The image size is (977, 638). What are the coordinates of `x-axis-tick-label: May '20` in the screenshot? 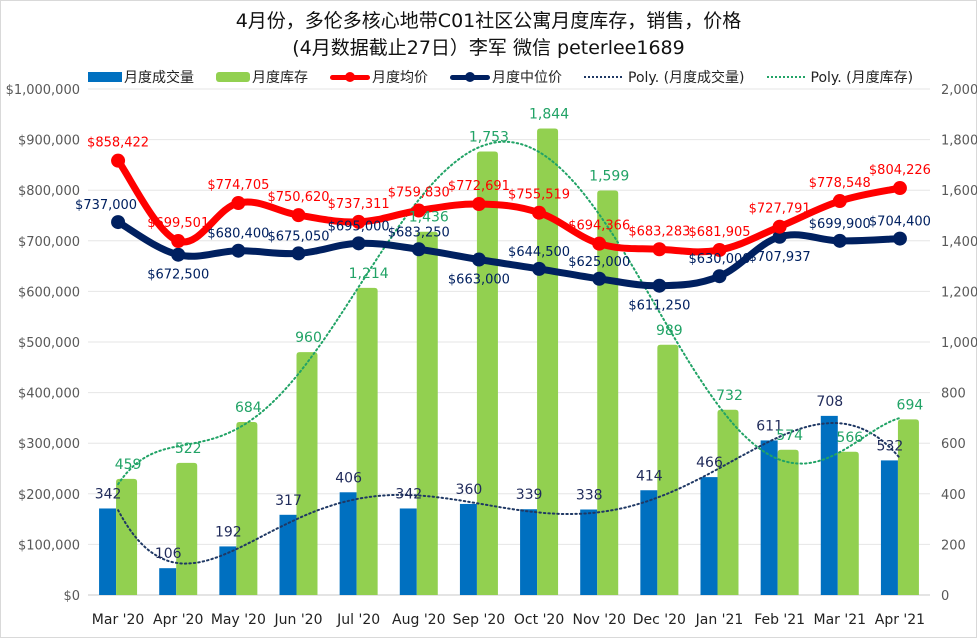 It's located at (238, 620).